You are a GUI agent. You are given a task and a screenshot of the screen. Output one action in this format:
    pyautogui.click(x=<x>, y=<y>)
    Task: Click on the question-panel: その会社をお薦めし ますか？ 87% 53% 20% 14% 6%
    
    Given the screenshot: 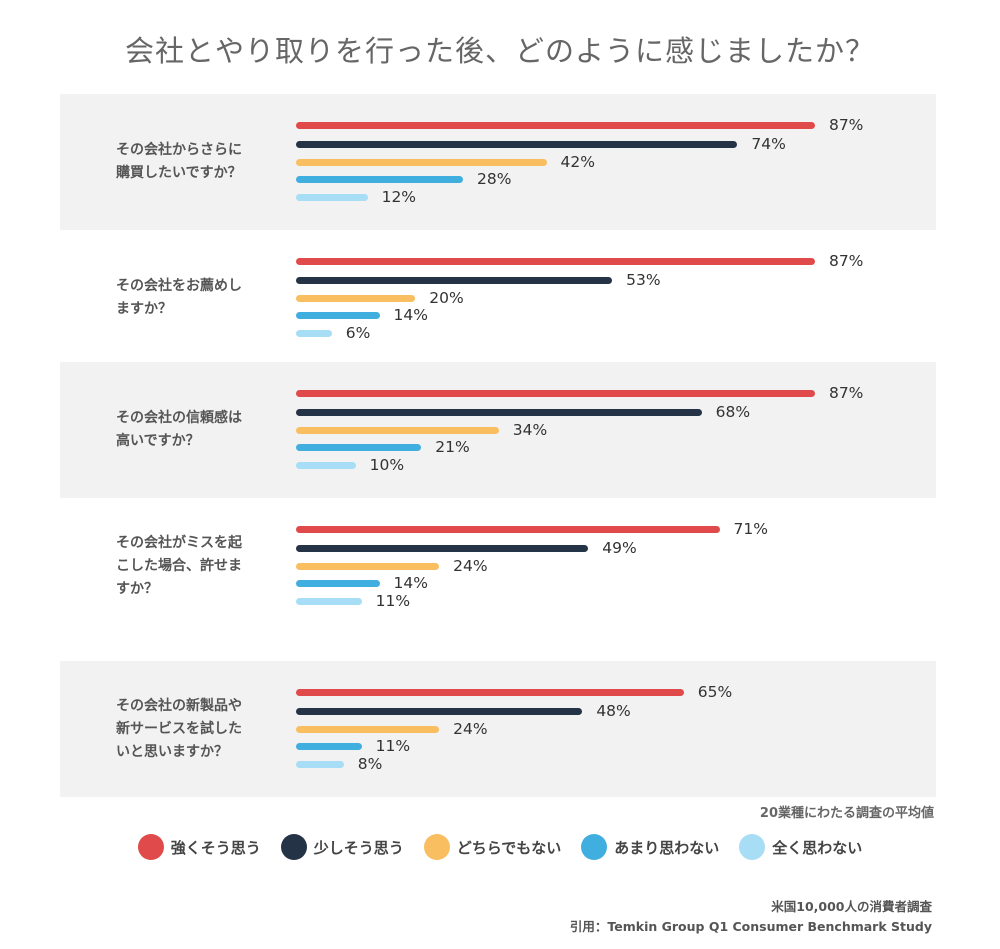 What is the action you would take?
    pyautogui.click(x=498, y=298)
    